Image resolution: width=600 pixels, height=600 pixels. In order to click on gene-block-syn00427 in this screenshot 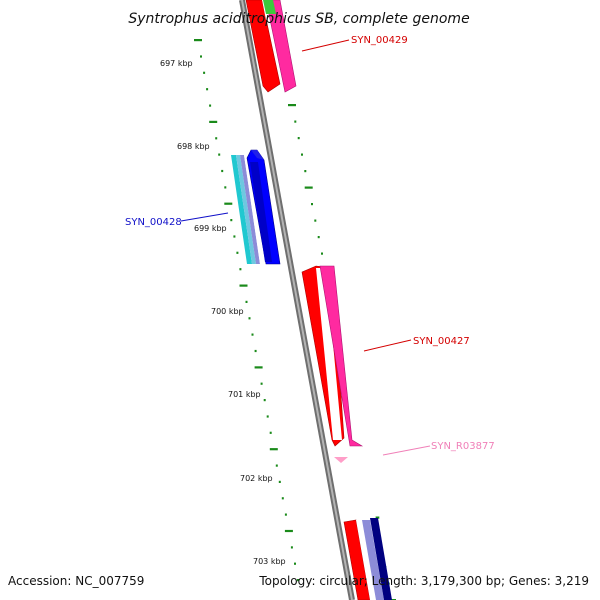, I will do `click(332, 356)`.